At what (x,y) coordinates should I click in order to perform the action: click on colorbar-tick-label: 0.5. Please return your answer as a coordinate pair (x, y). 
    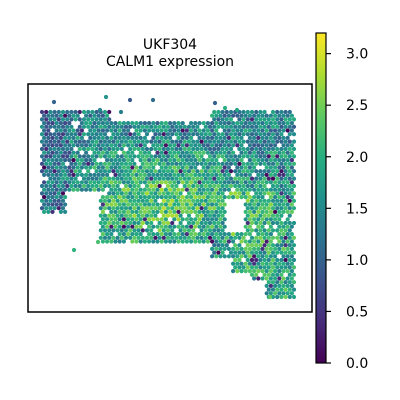
    Looking at the image, I should click on (357, 312).